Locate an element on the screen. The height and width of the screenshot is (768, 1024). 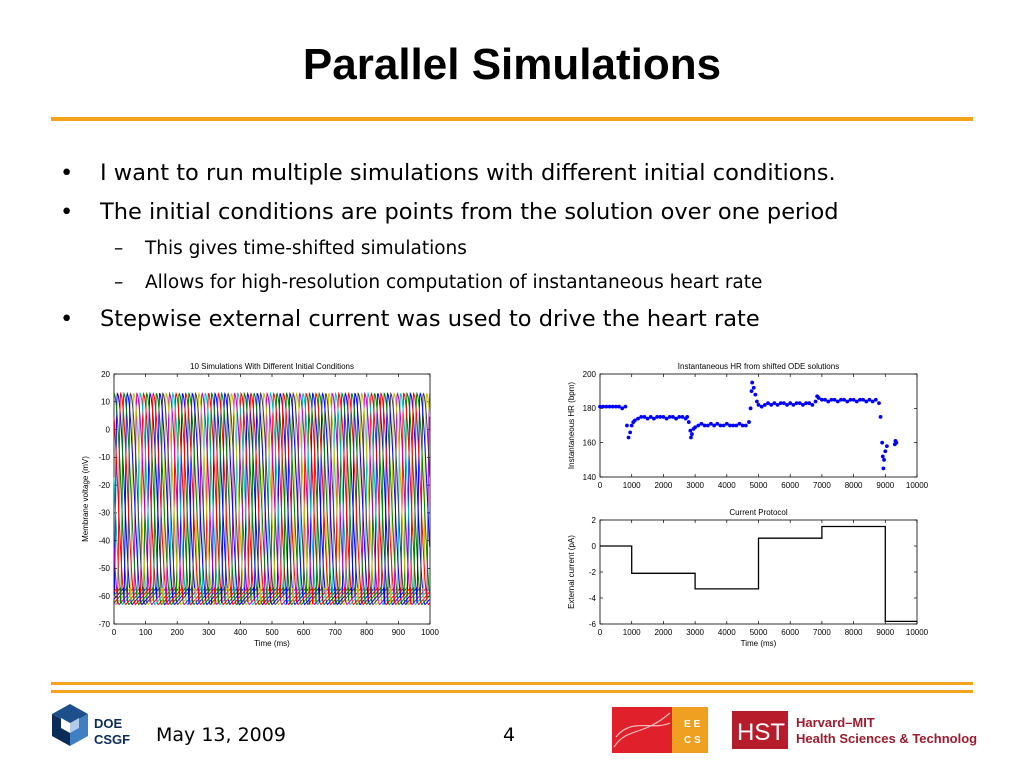
cube-icon is located at coordinates (70, 725).